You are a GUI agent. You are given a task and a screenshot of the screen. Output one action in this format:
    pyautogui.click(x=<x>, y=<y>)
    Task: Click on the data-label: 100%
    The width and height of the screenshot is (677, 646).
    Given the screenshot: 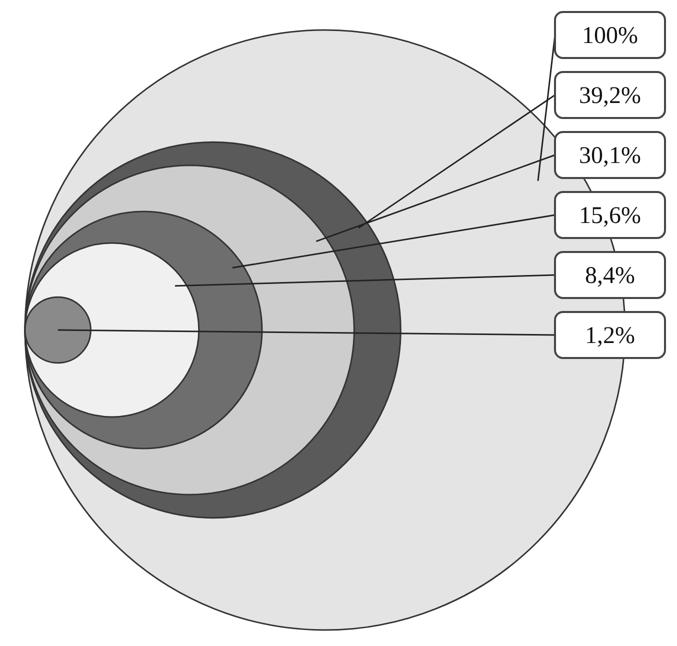 What is the action you would take?
    pyautogui.click(x=610, y=36)
    